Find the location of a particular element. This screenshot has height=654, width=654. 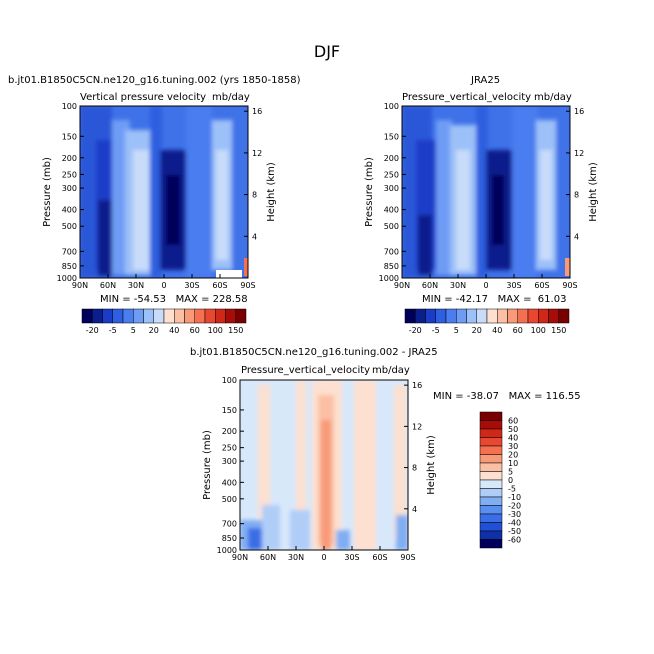

panel1-contours is located at coordinates (164, 192).